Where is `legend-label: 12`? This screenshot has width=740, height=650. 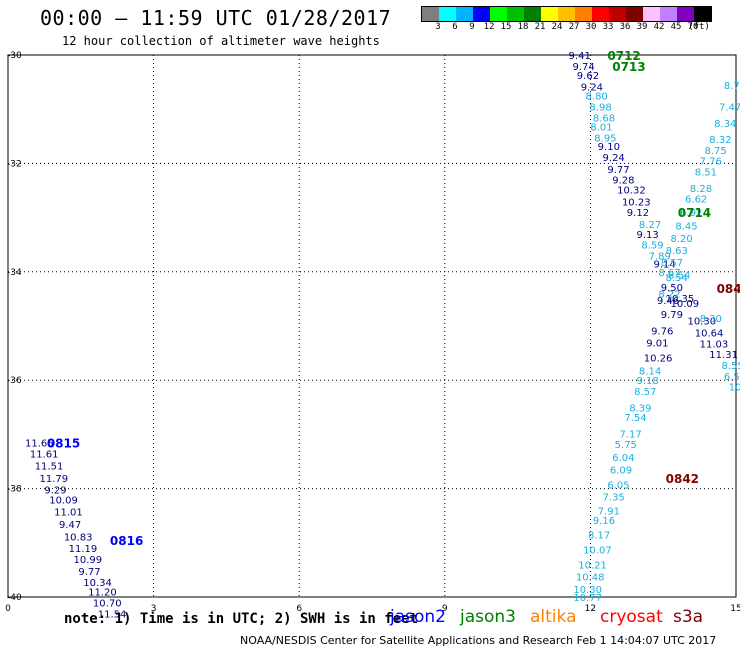
legend-label: 12 is located at coordinates (489, 27).